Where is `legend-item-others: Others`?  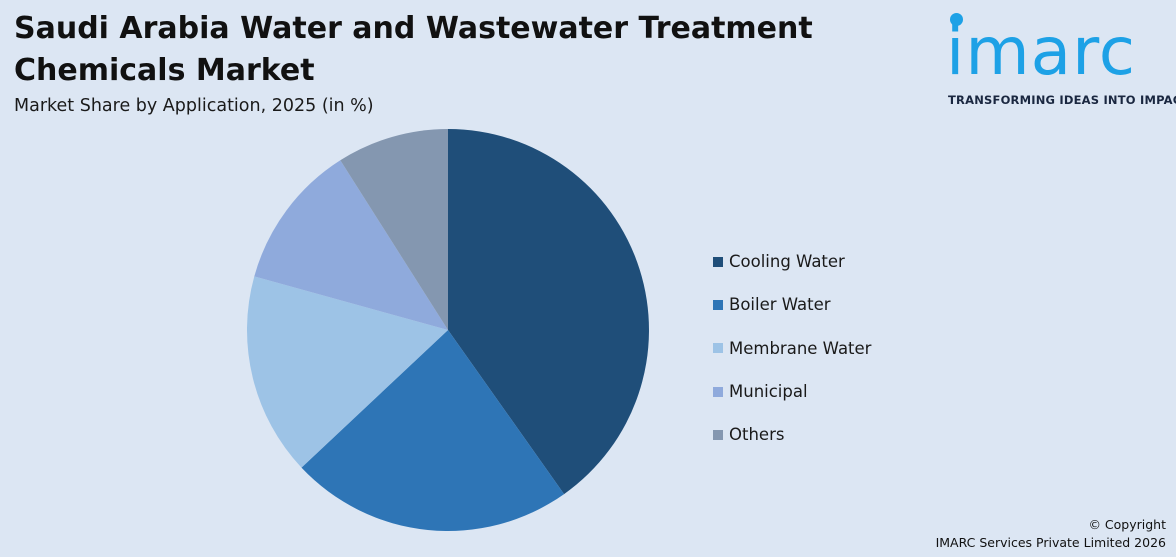
legend-item-others: Others is located at coordinates (792, 434).